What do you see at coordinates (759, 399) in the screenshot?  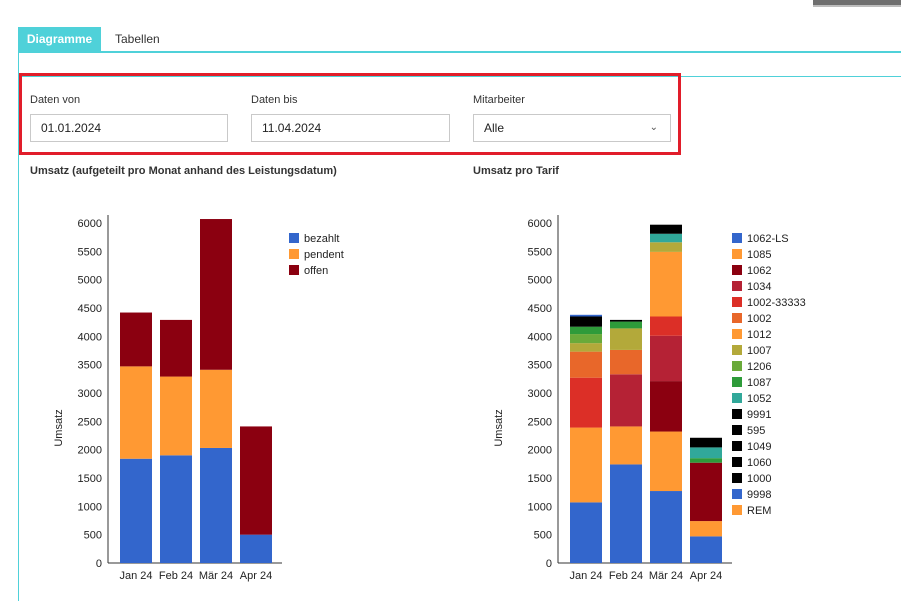 I see `legend-label: 1052` at bounding box center [759, 399].